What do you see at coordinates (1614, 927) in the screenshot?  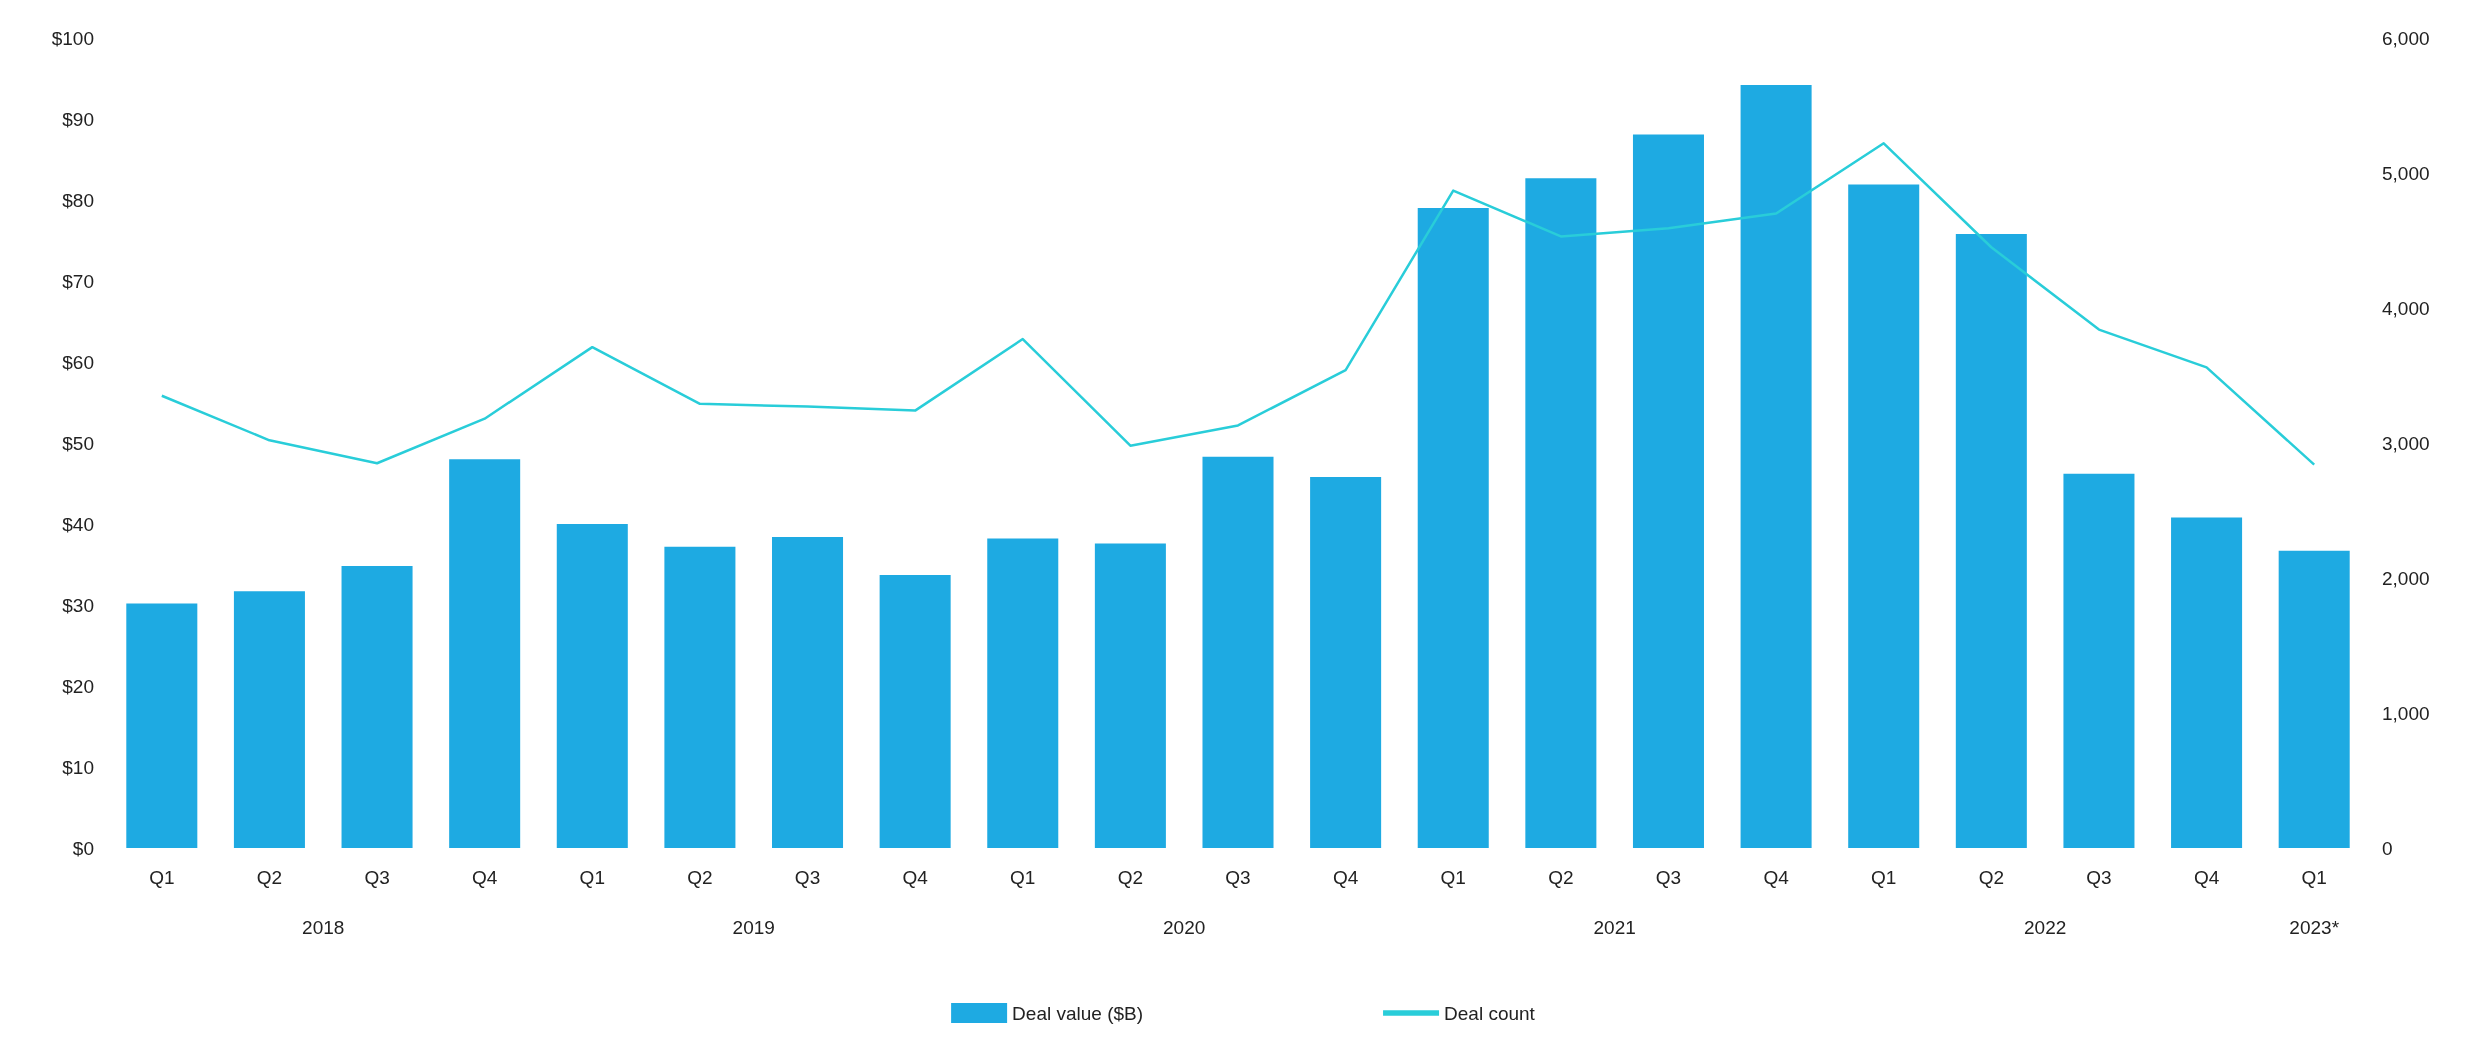 I see `text: 2021` at bounding box center [1614, 927].